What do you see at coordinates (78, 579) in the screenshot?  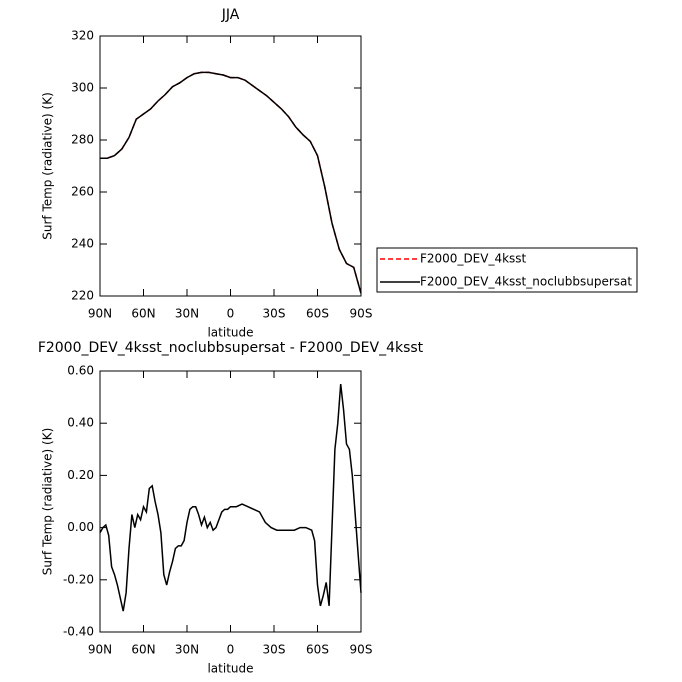 I see `y-tick-label: -0.20` at bounding box center [78, 579].